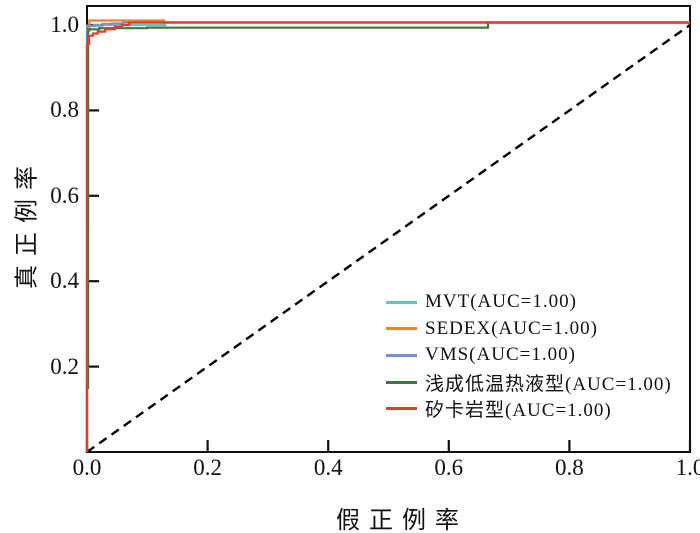 The width and height of the screenshot is (700, 533). Describe the element at coordinates (569, 467) in the screenshot. I see `x-tick-label-0.8: 0.8` at that location.